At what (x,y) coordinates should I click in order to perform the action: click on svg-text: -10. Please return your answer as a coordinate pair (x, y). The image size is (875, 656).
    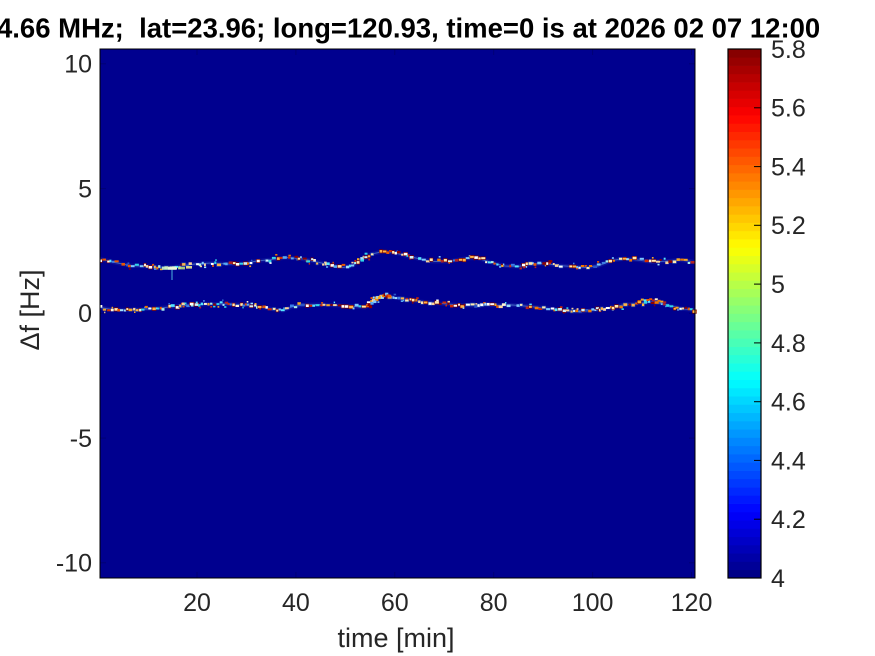
    Looking at the image, I should click on (74, 564).